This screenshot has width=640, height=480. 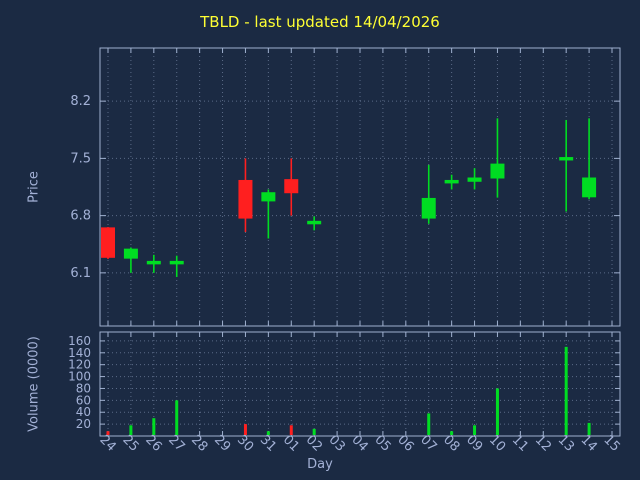 I want to click on volume-tick-label: 120, so click(x=79, y=365).